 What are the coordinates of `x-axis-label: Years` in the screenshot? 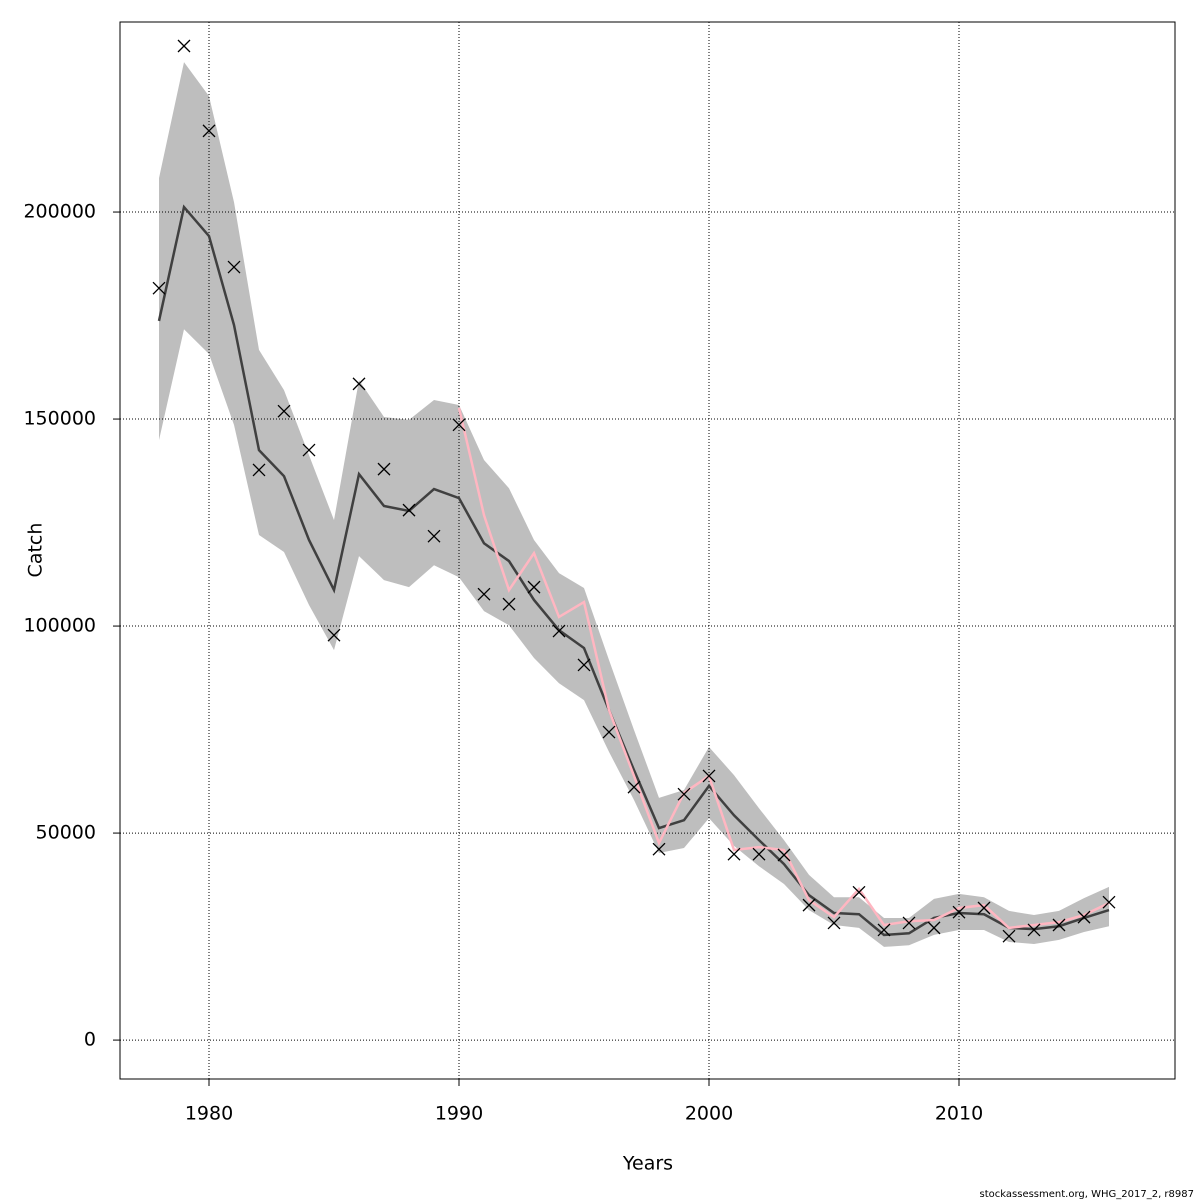 It's located at (647, 1164).